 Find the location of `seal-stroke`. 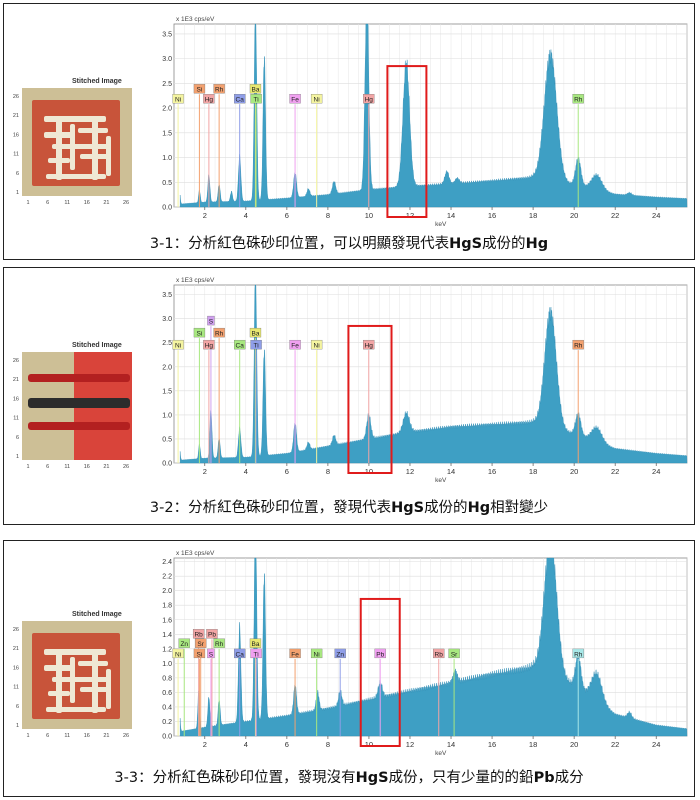

seal-stroke is located at coordinates (59, 682).